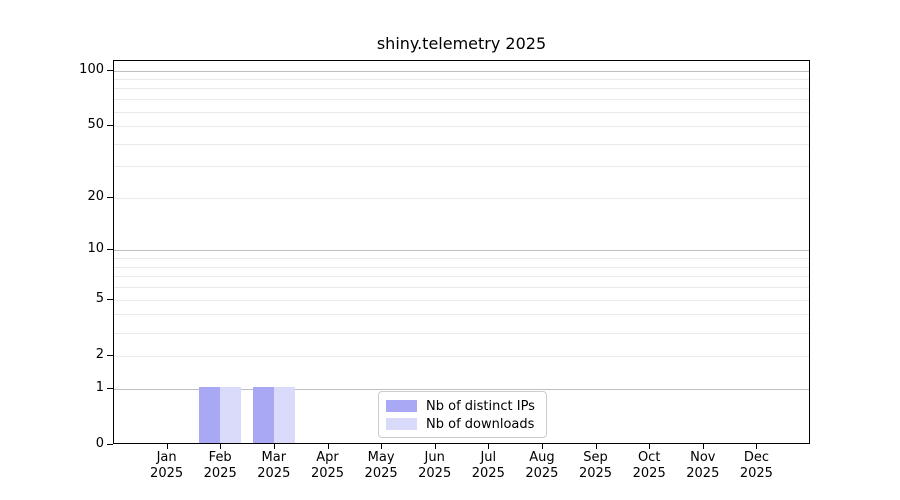 This screenshot has width=900, height=500. Describe the element at coordinates (99, 298) in the screenshot. I see `y-tick-label: 5` at that location.